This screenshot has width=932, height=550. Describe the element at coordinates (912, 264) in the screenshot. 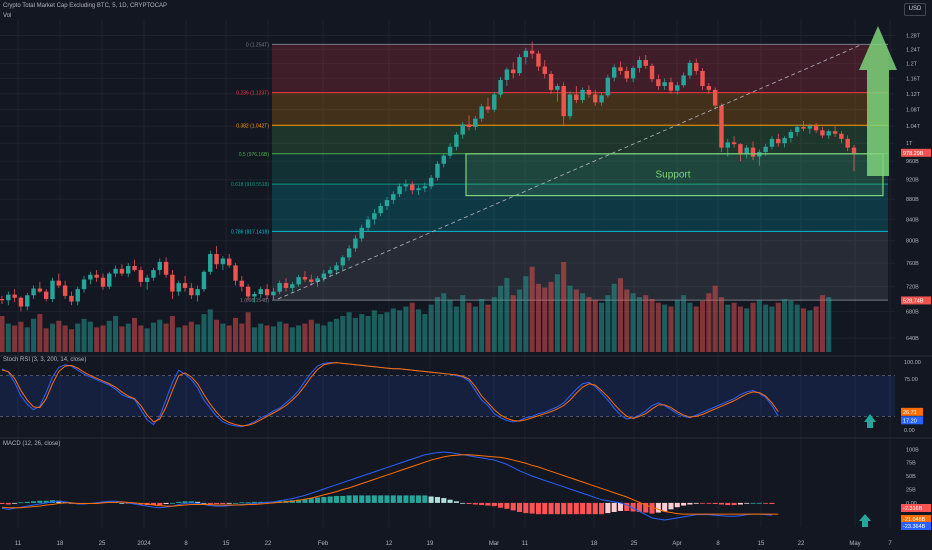

I see `price-tick-label: 760B` at that location.